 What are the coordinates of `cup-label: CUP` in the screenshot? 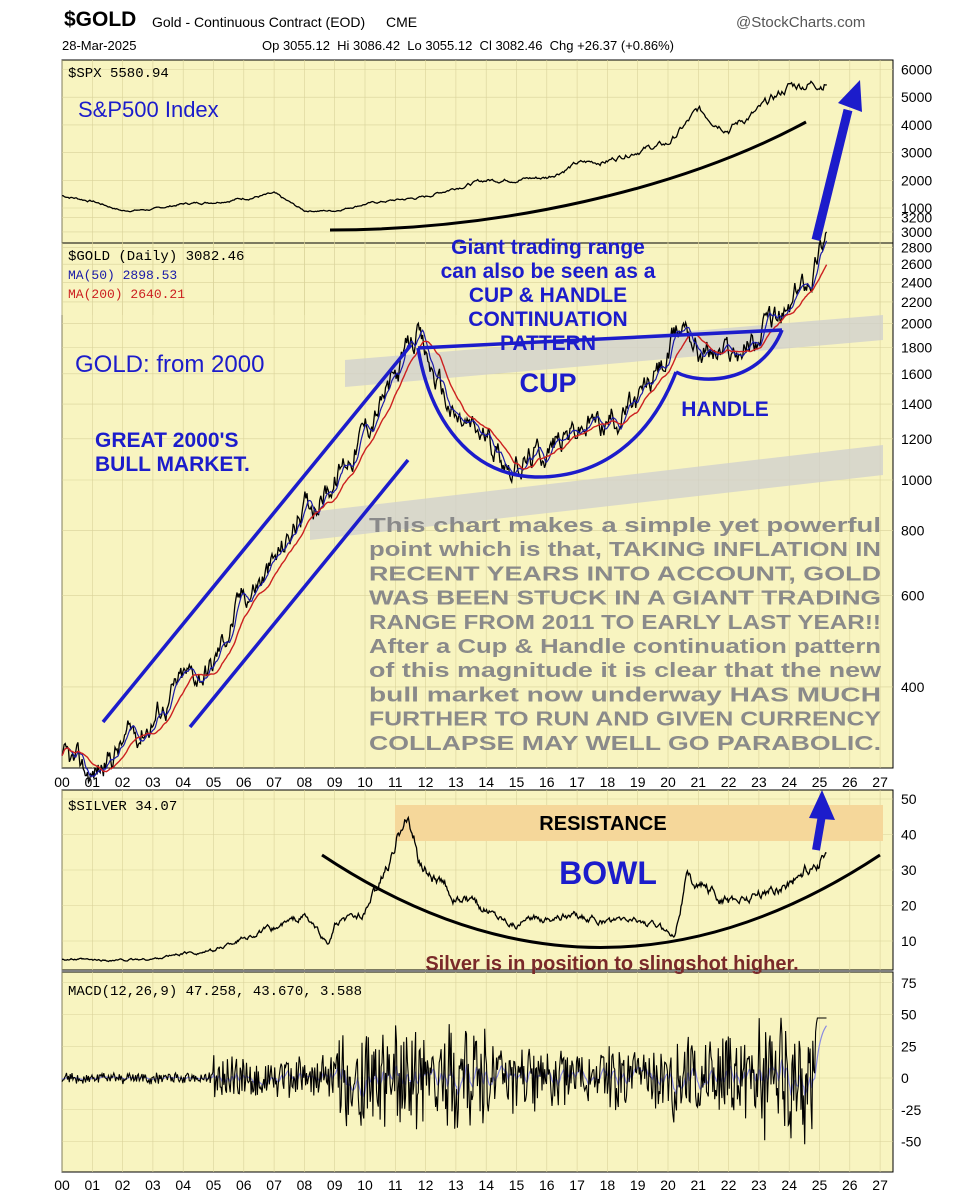 It's located at (547, 383).